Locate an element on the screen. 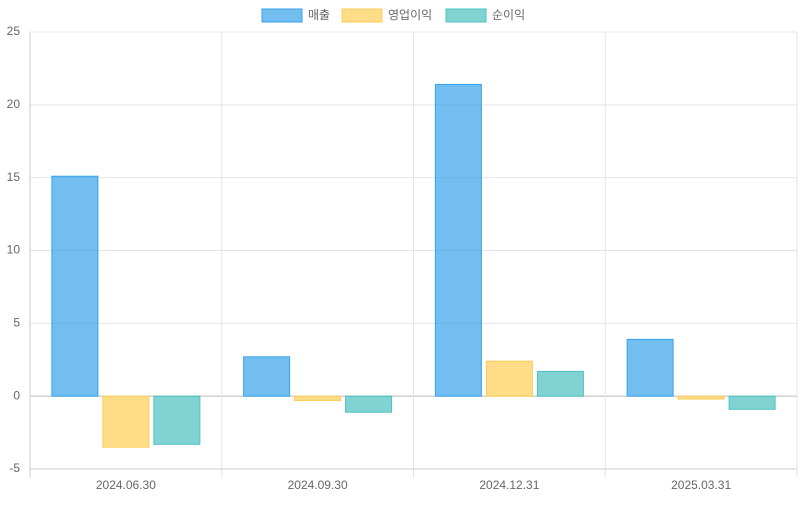  x-tick-label: 2025.03.31 is located at coordinates (701, 485).